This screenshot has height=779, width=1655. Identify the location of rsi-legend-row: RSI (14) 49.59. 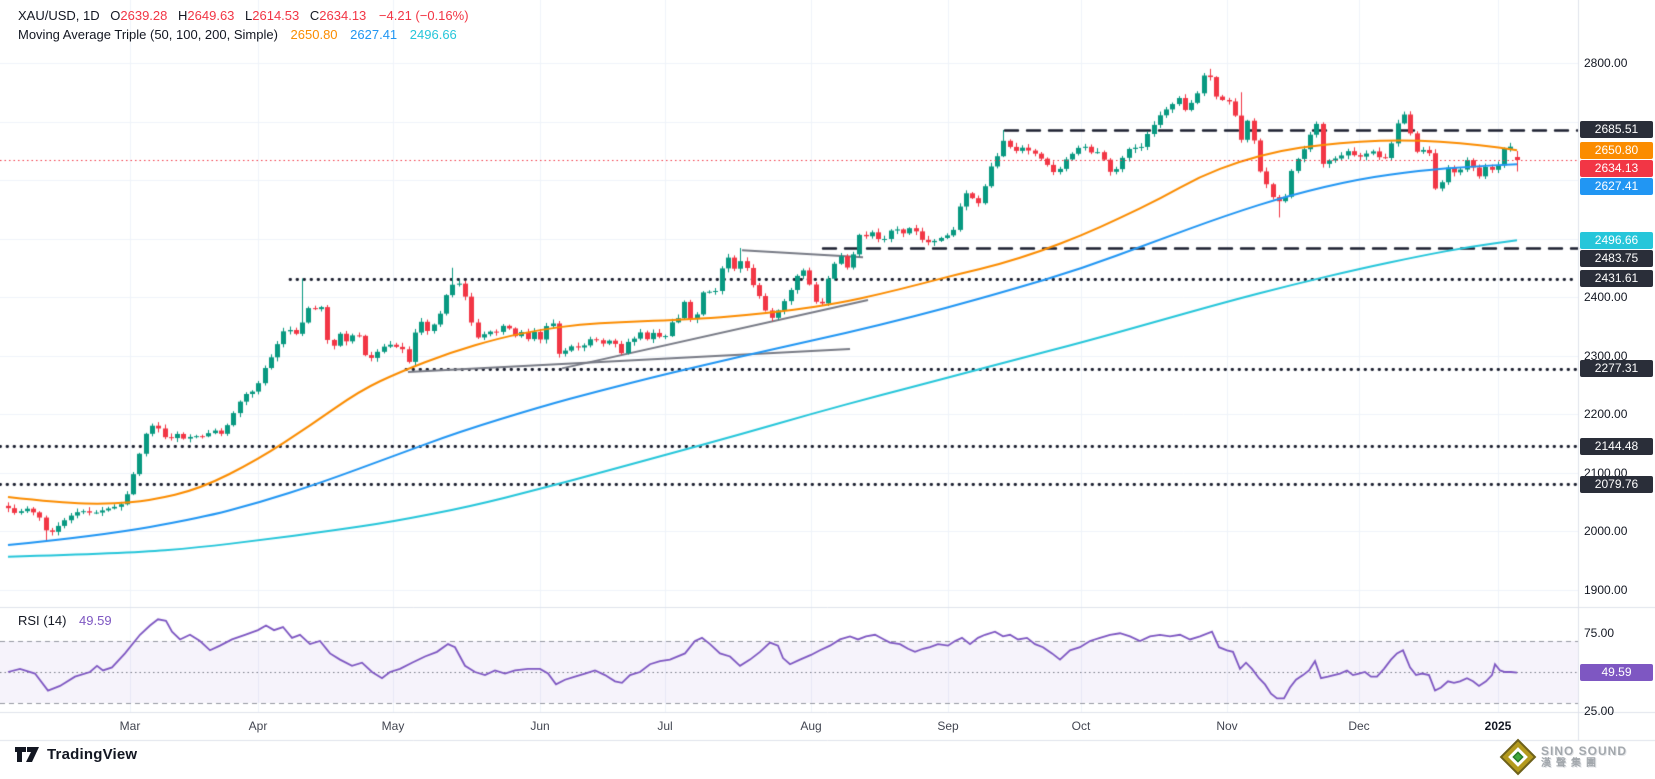
(65, 620).